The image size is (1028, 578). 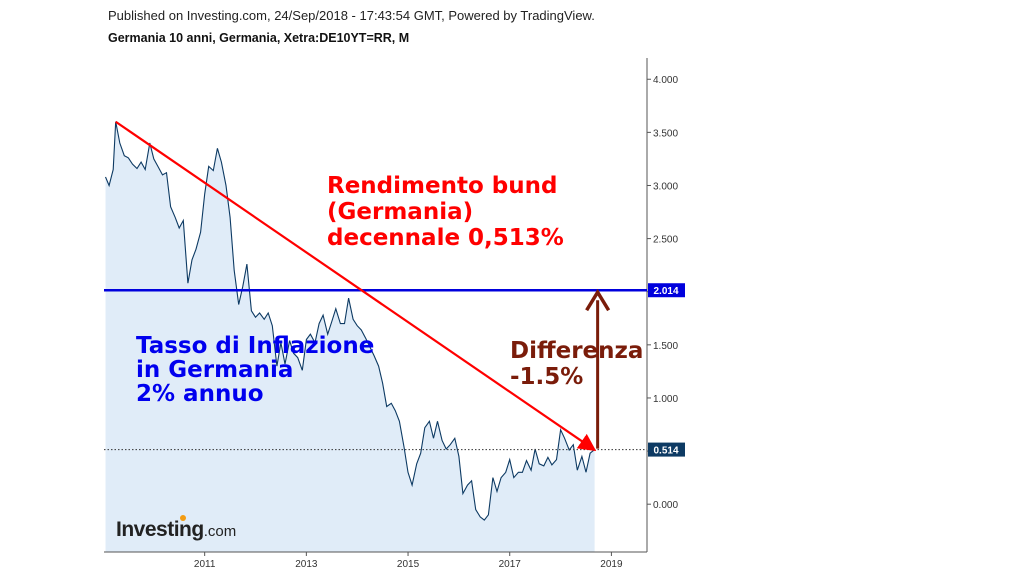 What do you see at coordinates (665, 133) in the screenshot?
I see `y-tick-label: 3.500` at bounding box center [665, 133].